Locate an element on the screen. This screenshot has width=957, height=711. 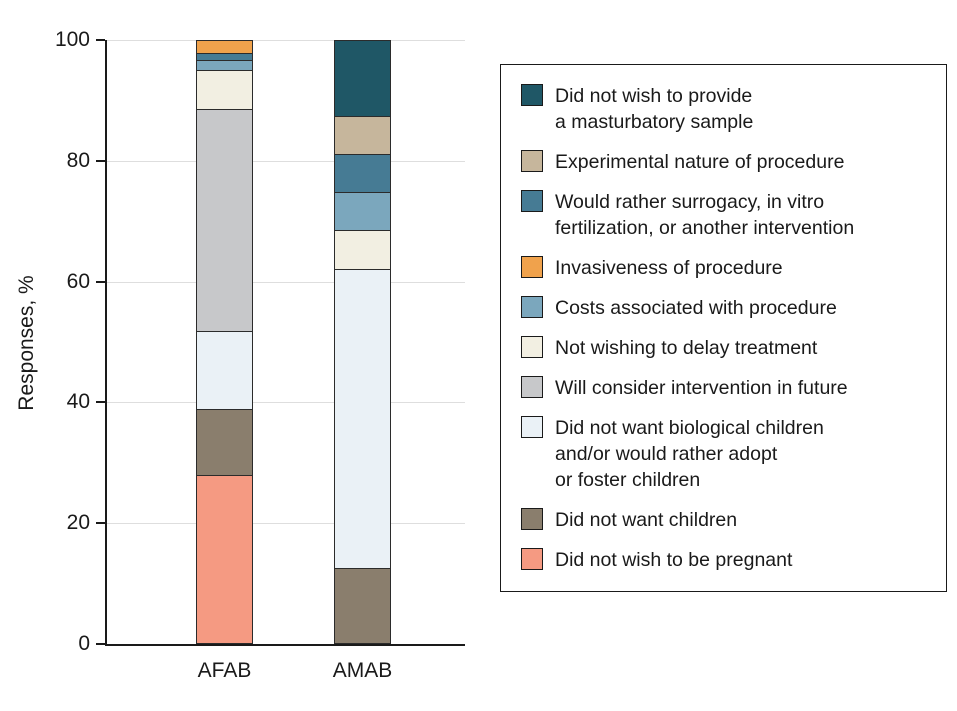
x-tick-label-afab: AFAB is located at coordinates (224, 670).